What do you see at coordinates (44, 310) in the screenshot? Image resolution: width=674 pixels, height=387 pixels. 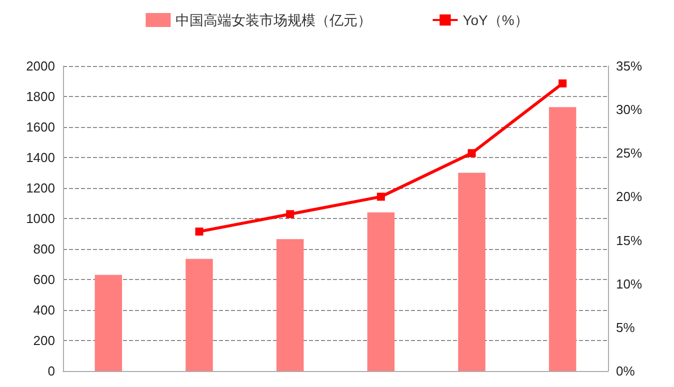 I see `y-tick-label: 400` at bounding box center [44, 310].